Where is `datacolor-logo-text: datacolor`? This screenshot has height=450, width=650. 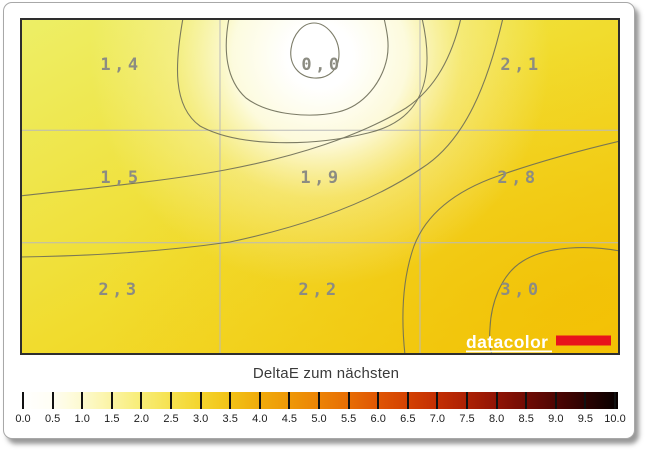 datacolor-logo-text: datacolor is located at coordinates (507, 342).